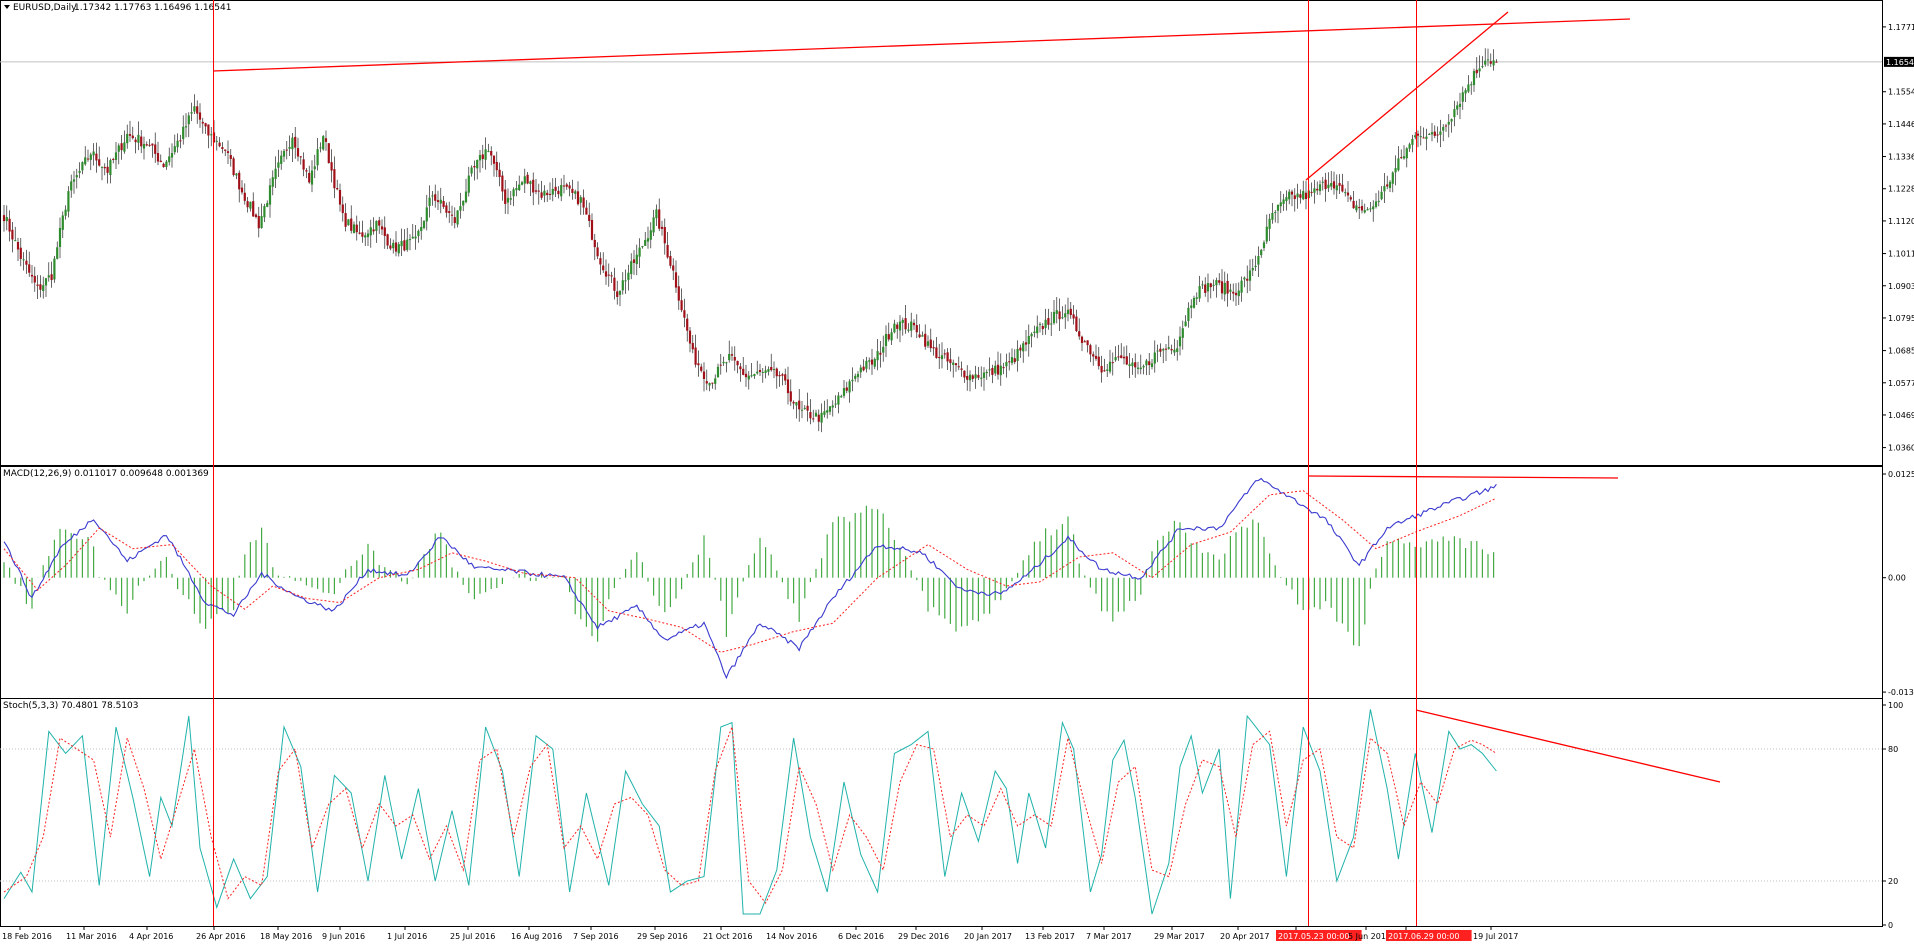 The image size is (1914, 944). Describe the element at coordinates (27, 936) in the screenshot. I see `time-tick-label: 18 Feb 2016` at that location.